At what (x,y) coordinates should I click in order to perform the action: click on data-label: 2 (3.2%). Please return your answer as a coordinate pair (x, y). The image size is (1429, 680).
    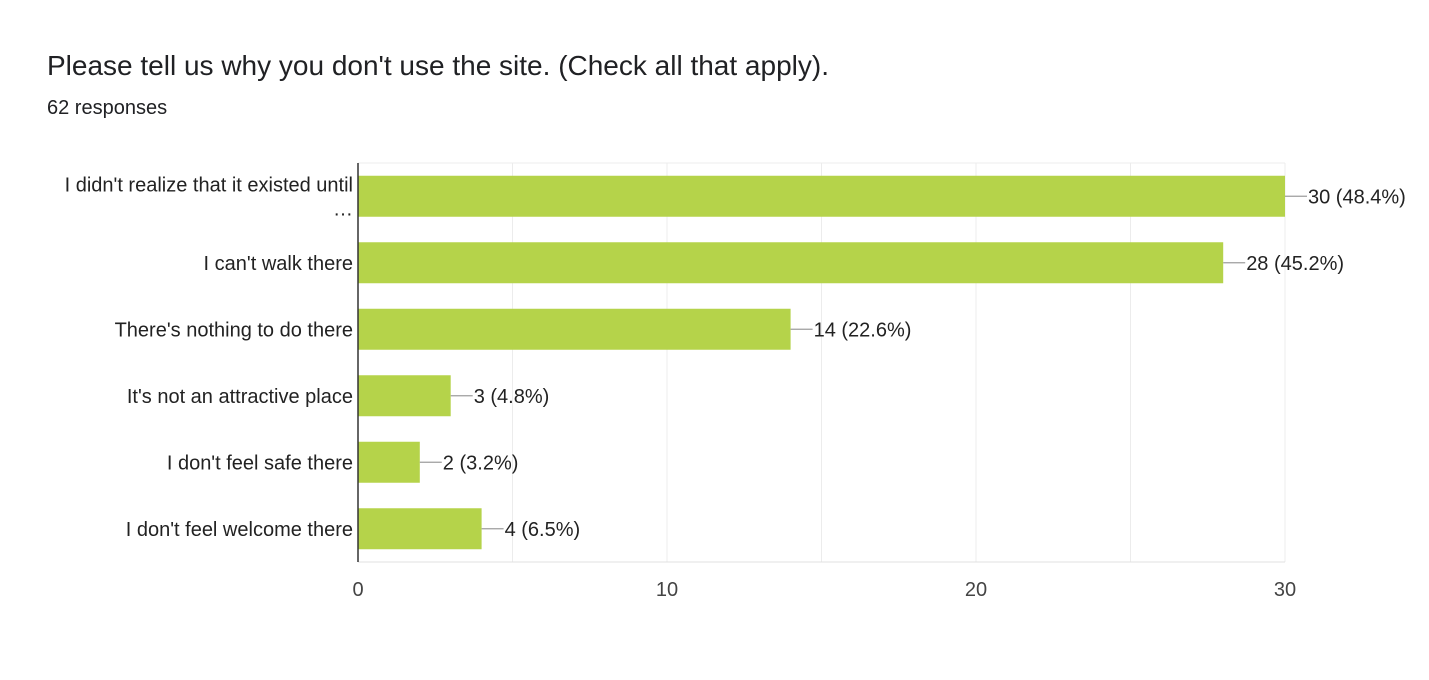
    Looking at the image, I should click on (481, 463).